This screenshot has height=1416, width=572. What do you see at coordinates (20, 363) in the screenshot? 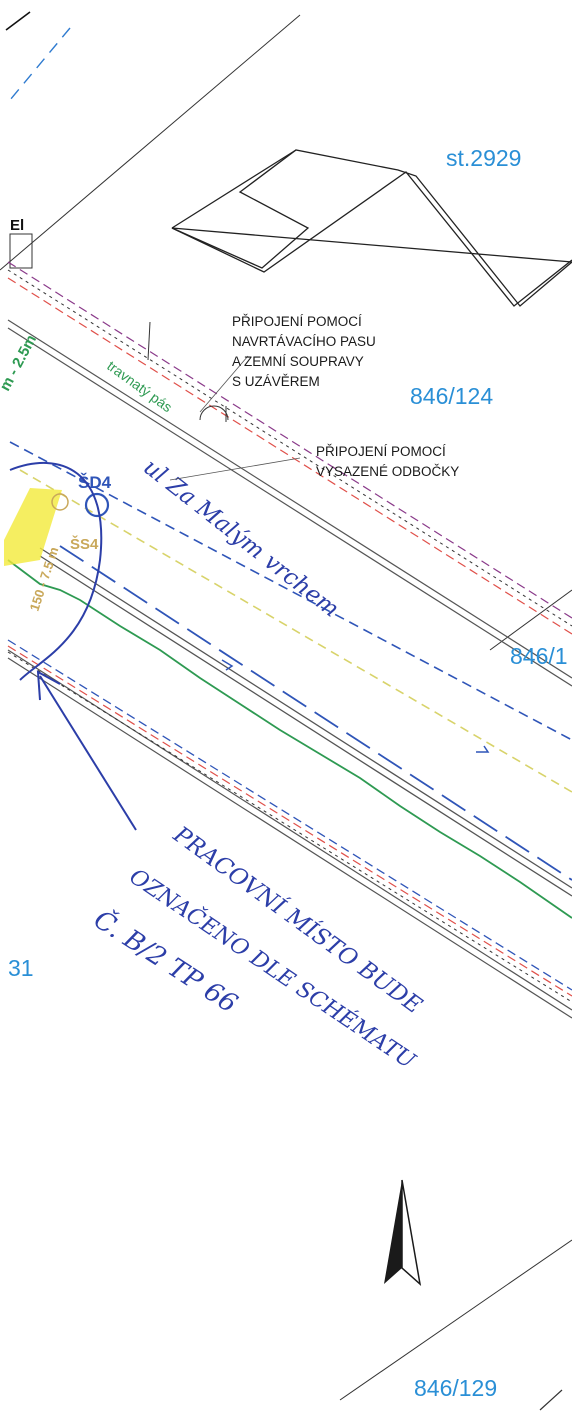
I see `green-dimension-label: m - 2.5m` at bounding box center [20, 363].